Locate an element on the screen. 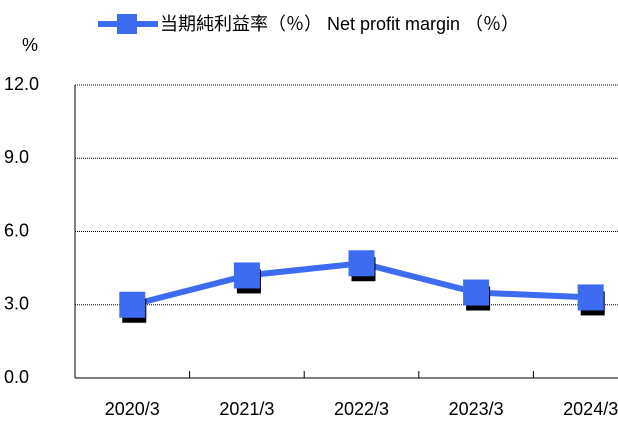 The height and width of the screenshot is (421, 618). y-tick-label: 3.0 is located at coordinates (16, 304).